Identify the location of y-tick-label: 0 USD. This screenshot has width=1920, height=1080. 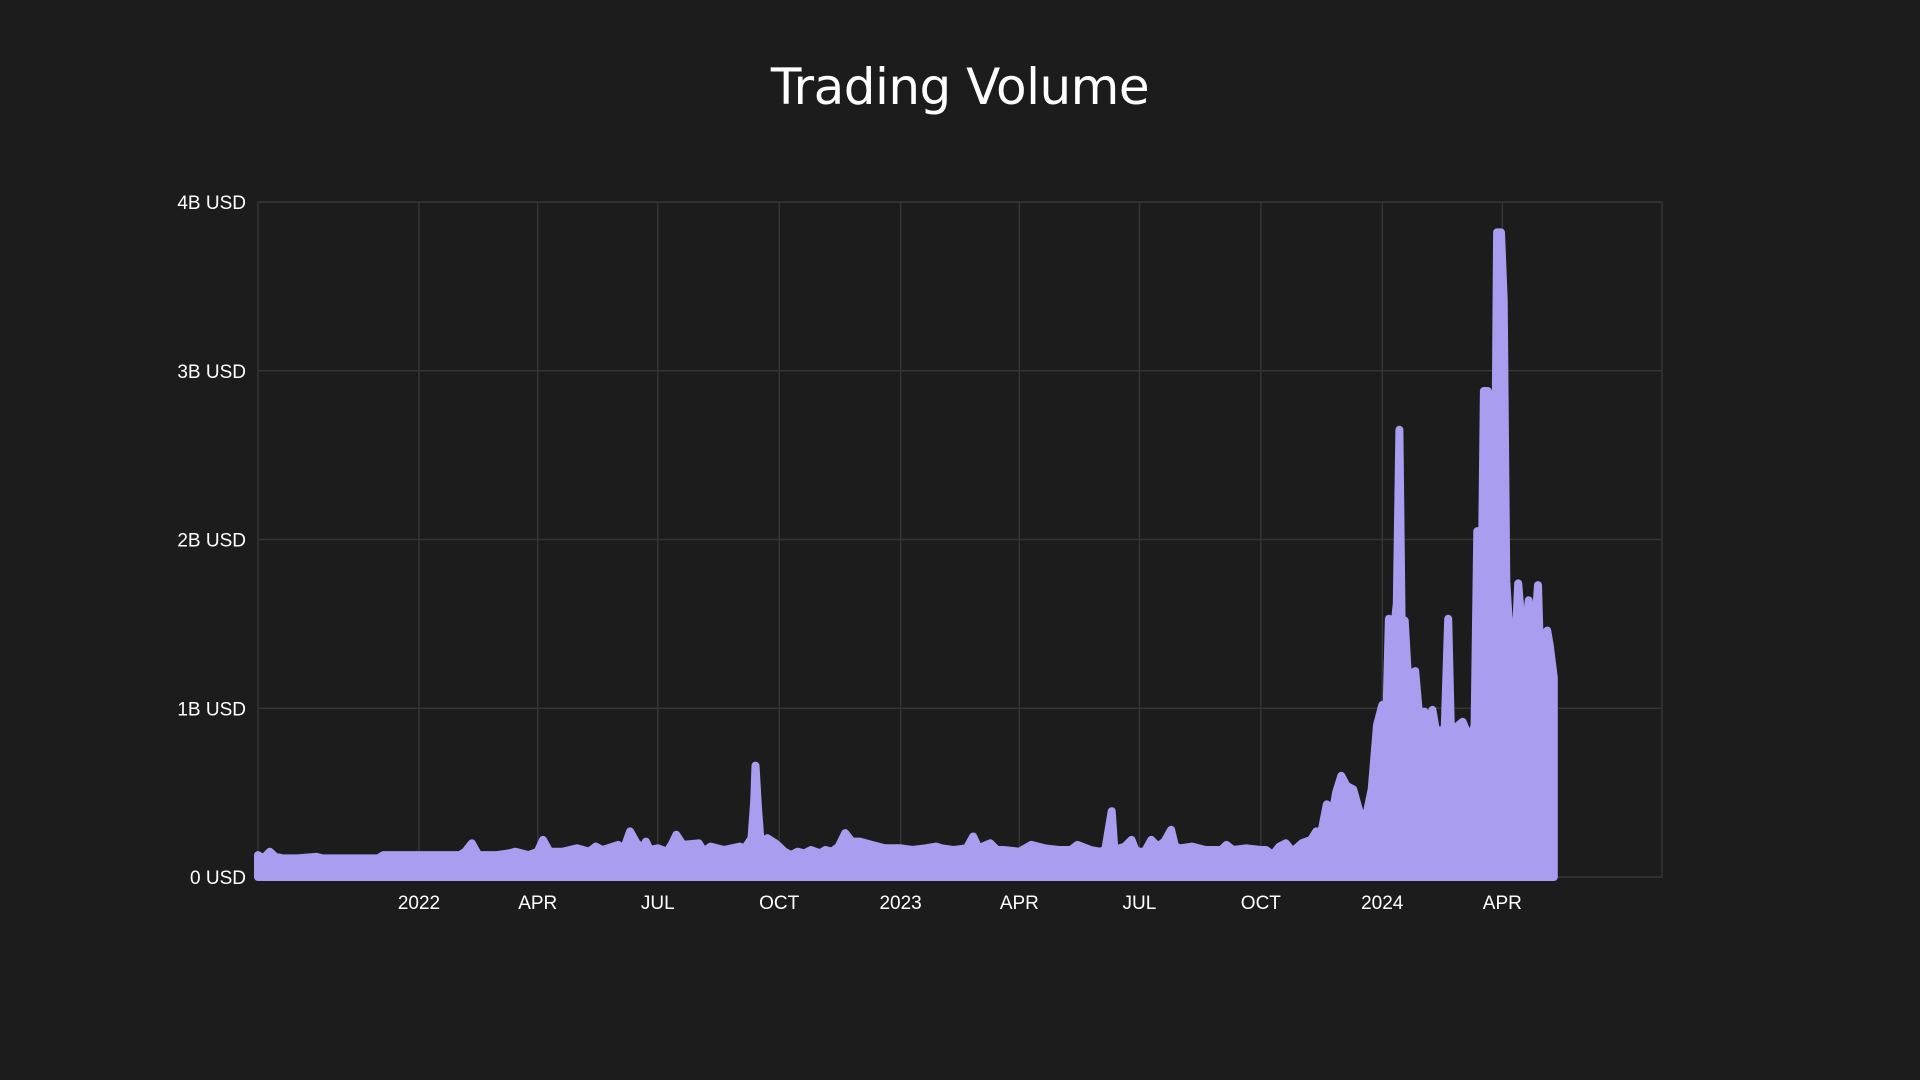
(218, 878).